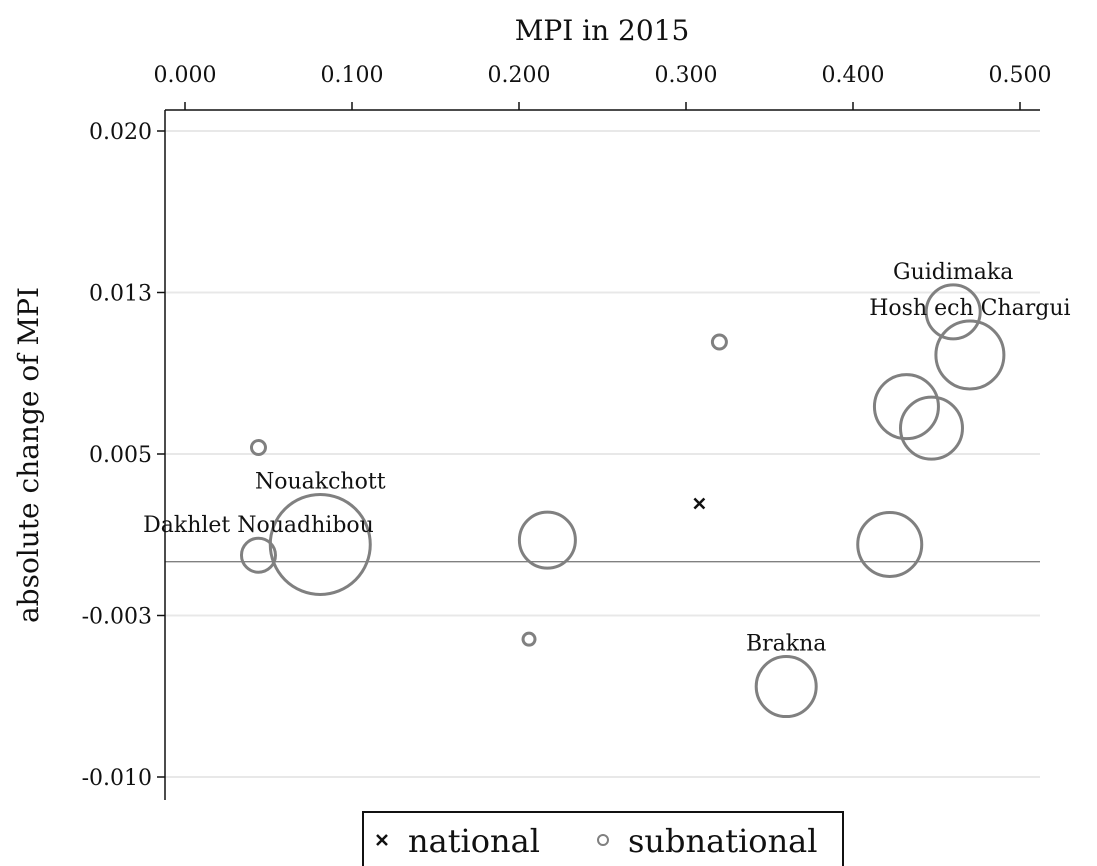 The image size is (1097, 866). I want to click on point-label: Nouakchott, so click(320, 481).